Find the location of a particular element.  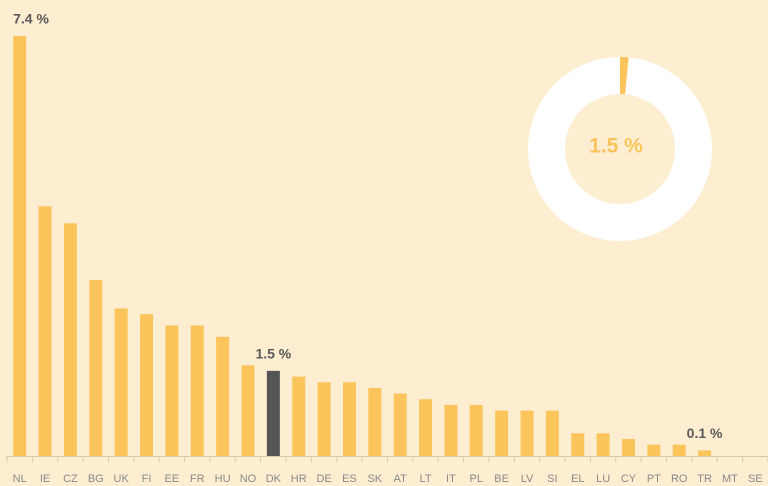

x-tick-label: SI is located at coordinates (552, 479).